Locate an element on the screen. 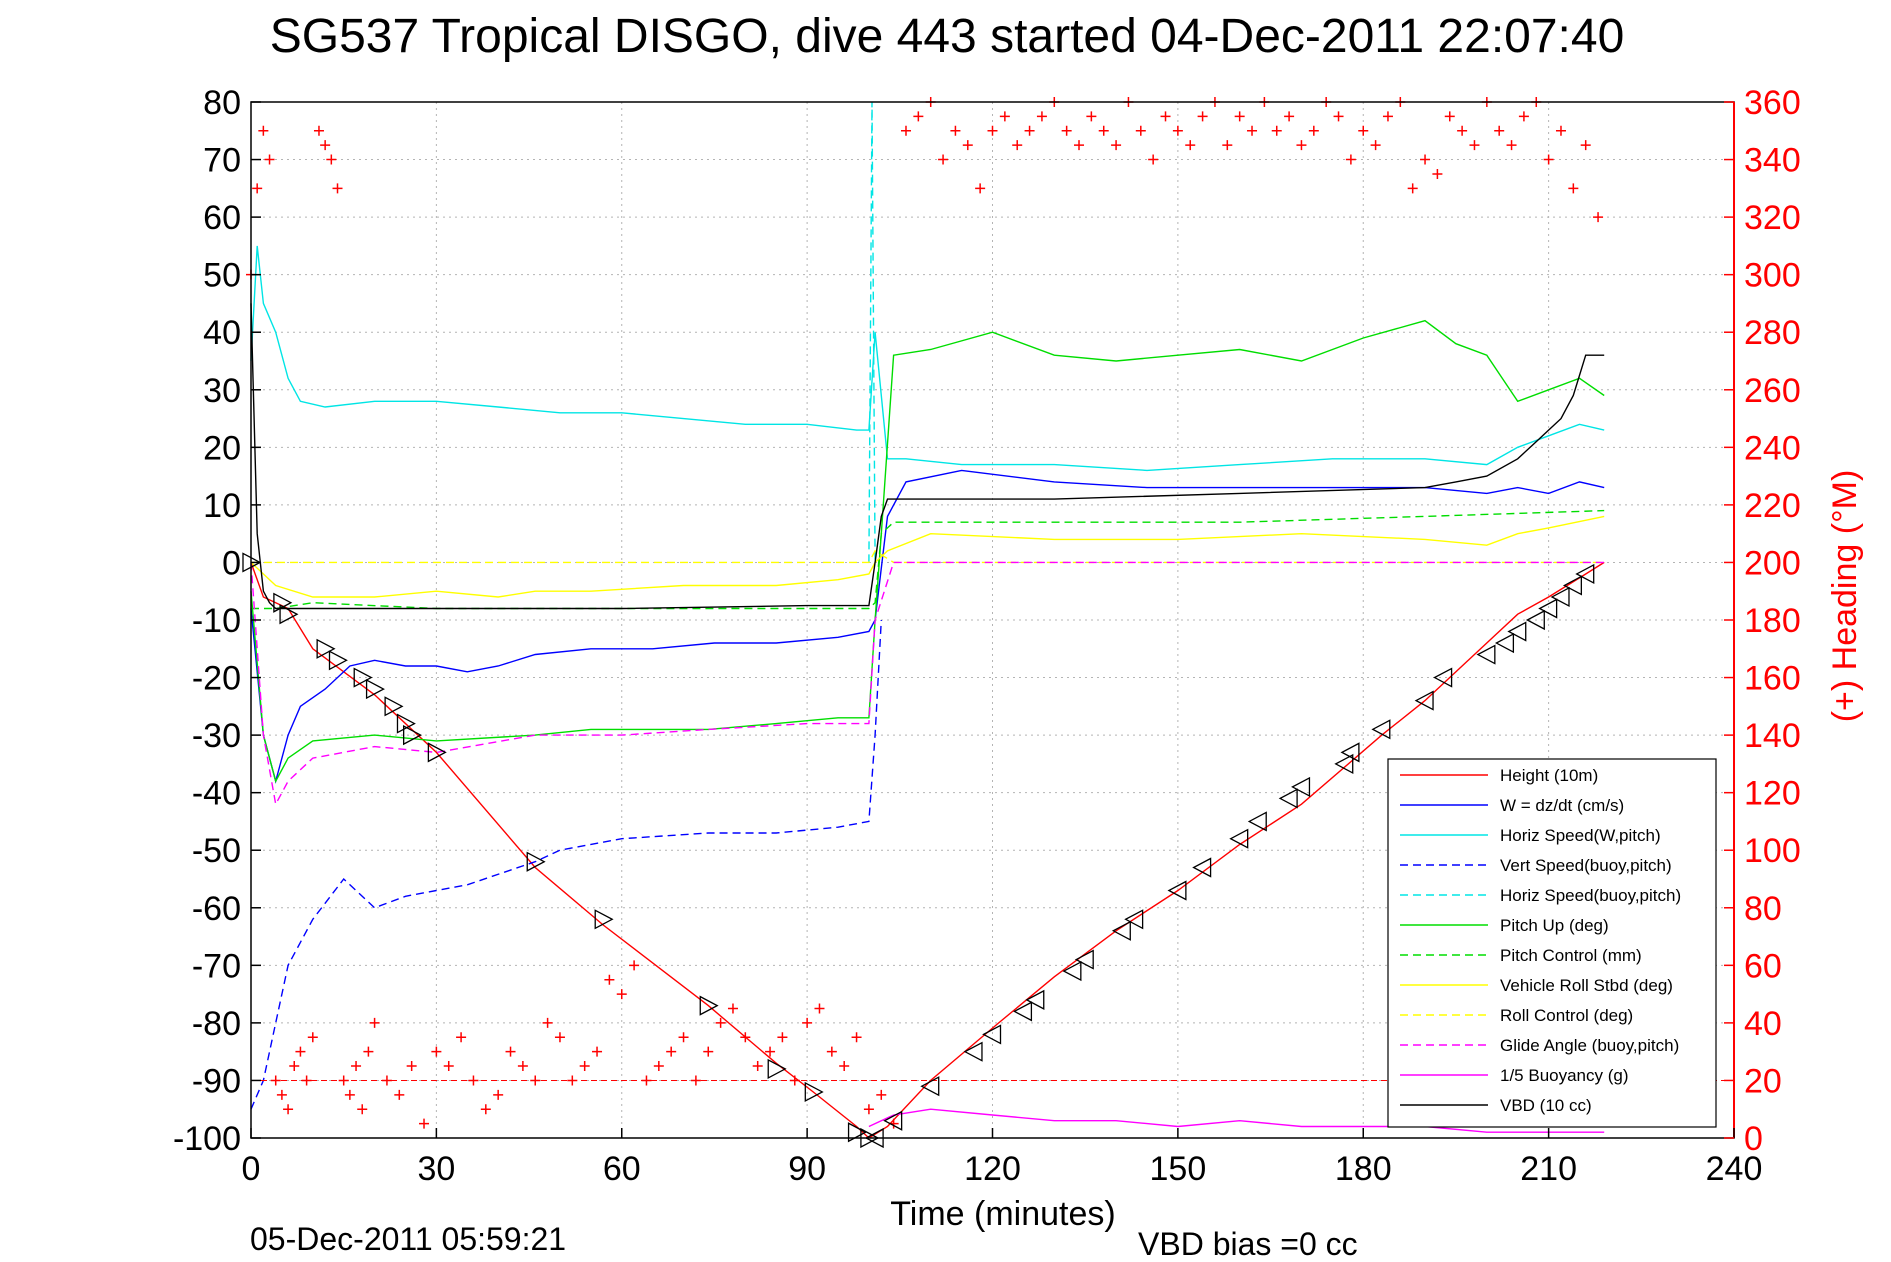 Image resolution: width=1891 pixels, height=1262 pixels. y-tick-label: 20 is located at coordinates (222, 448).